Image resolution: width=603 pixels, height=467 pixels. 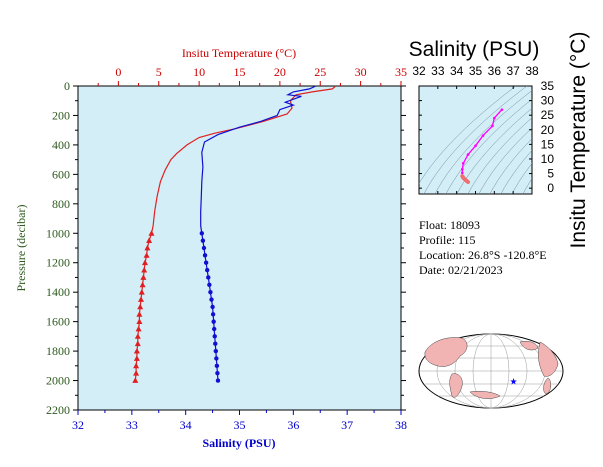 I want to click on temperature-tick-label: 35, so click(x=401, y=72).